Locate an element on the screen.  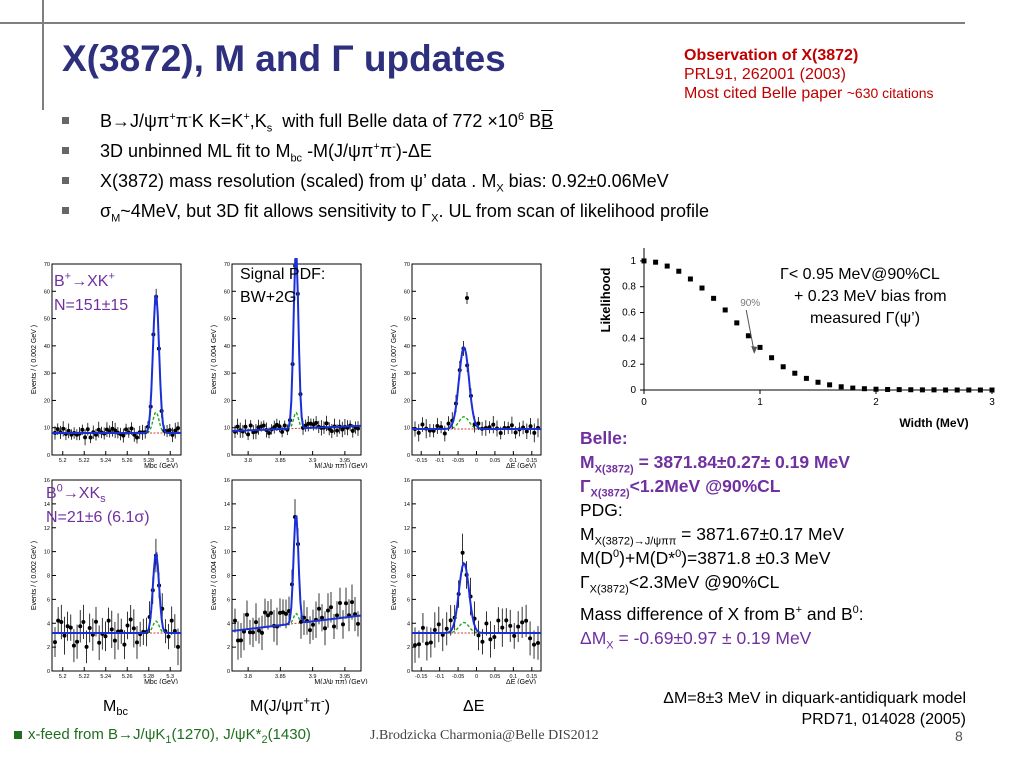
pdg-mass: MX(3872)→J/ψππ = 3871.67±0.17 MeV is located at coordinates (712, 536).